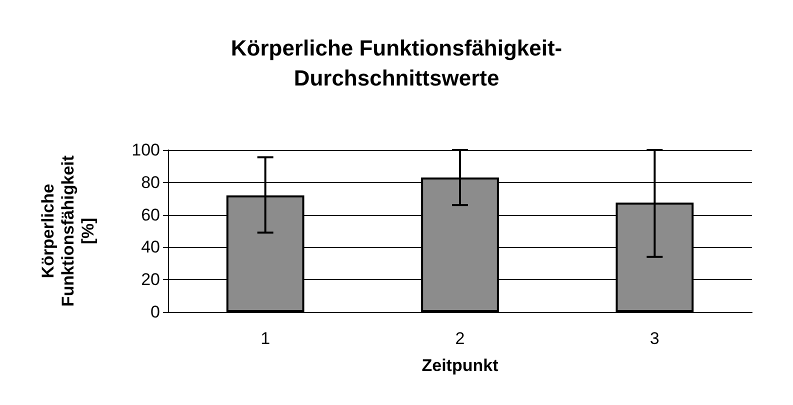 The height and width of the screenshot is (405, 793). I want to click on chart-title: Körperliche Funktionsfähigkeit- Durchschnittswerte, so click(396, 63).